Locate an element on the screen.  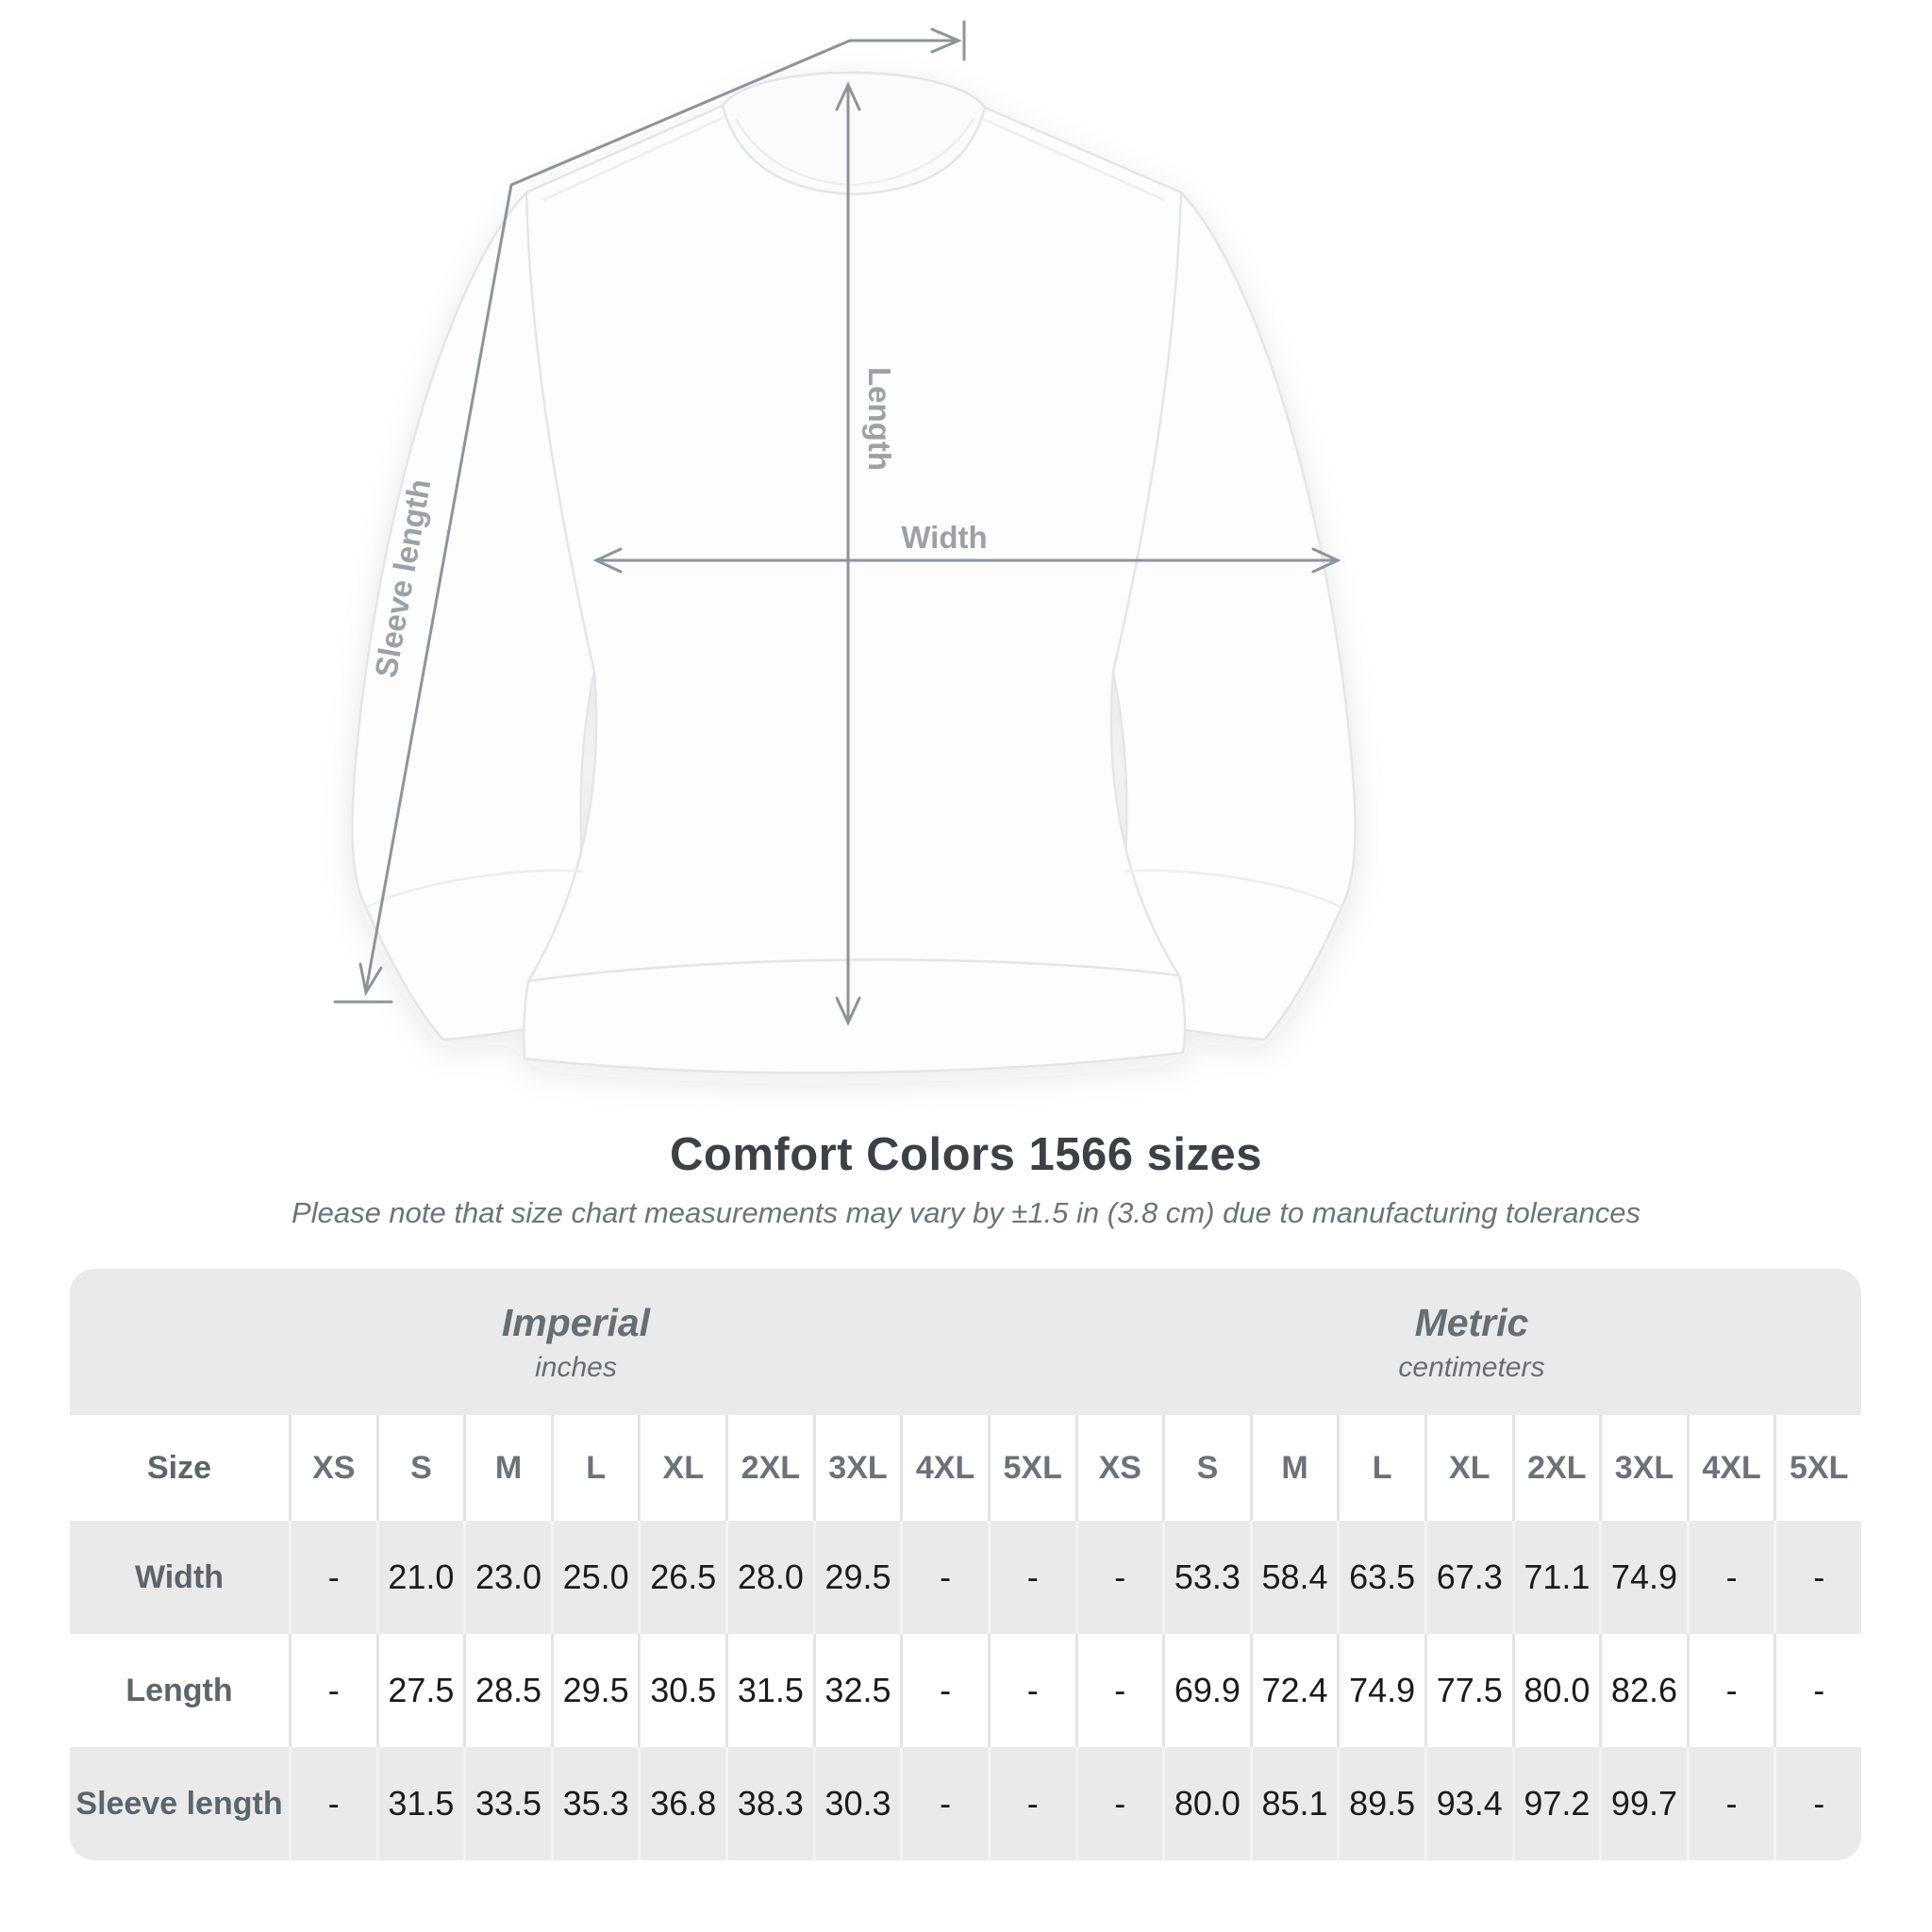
length-metric-value: 77.5 is located at coordinates (1468, 1691).